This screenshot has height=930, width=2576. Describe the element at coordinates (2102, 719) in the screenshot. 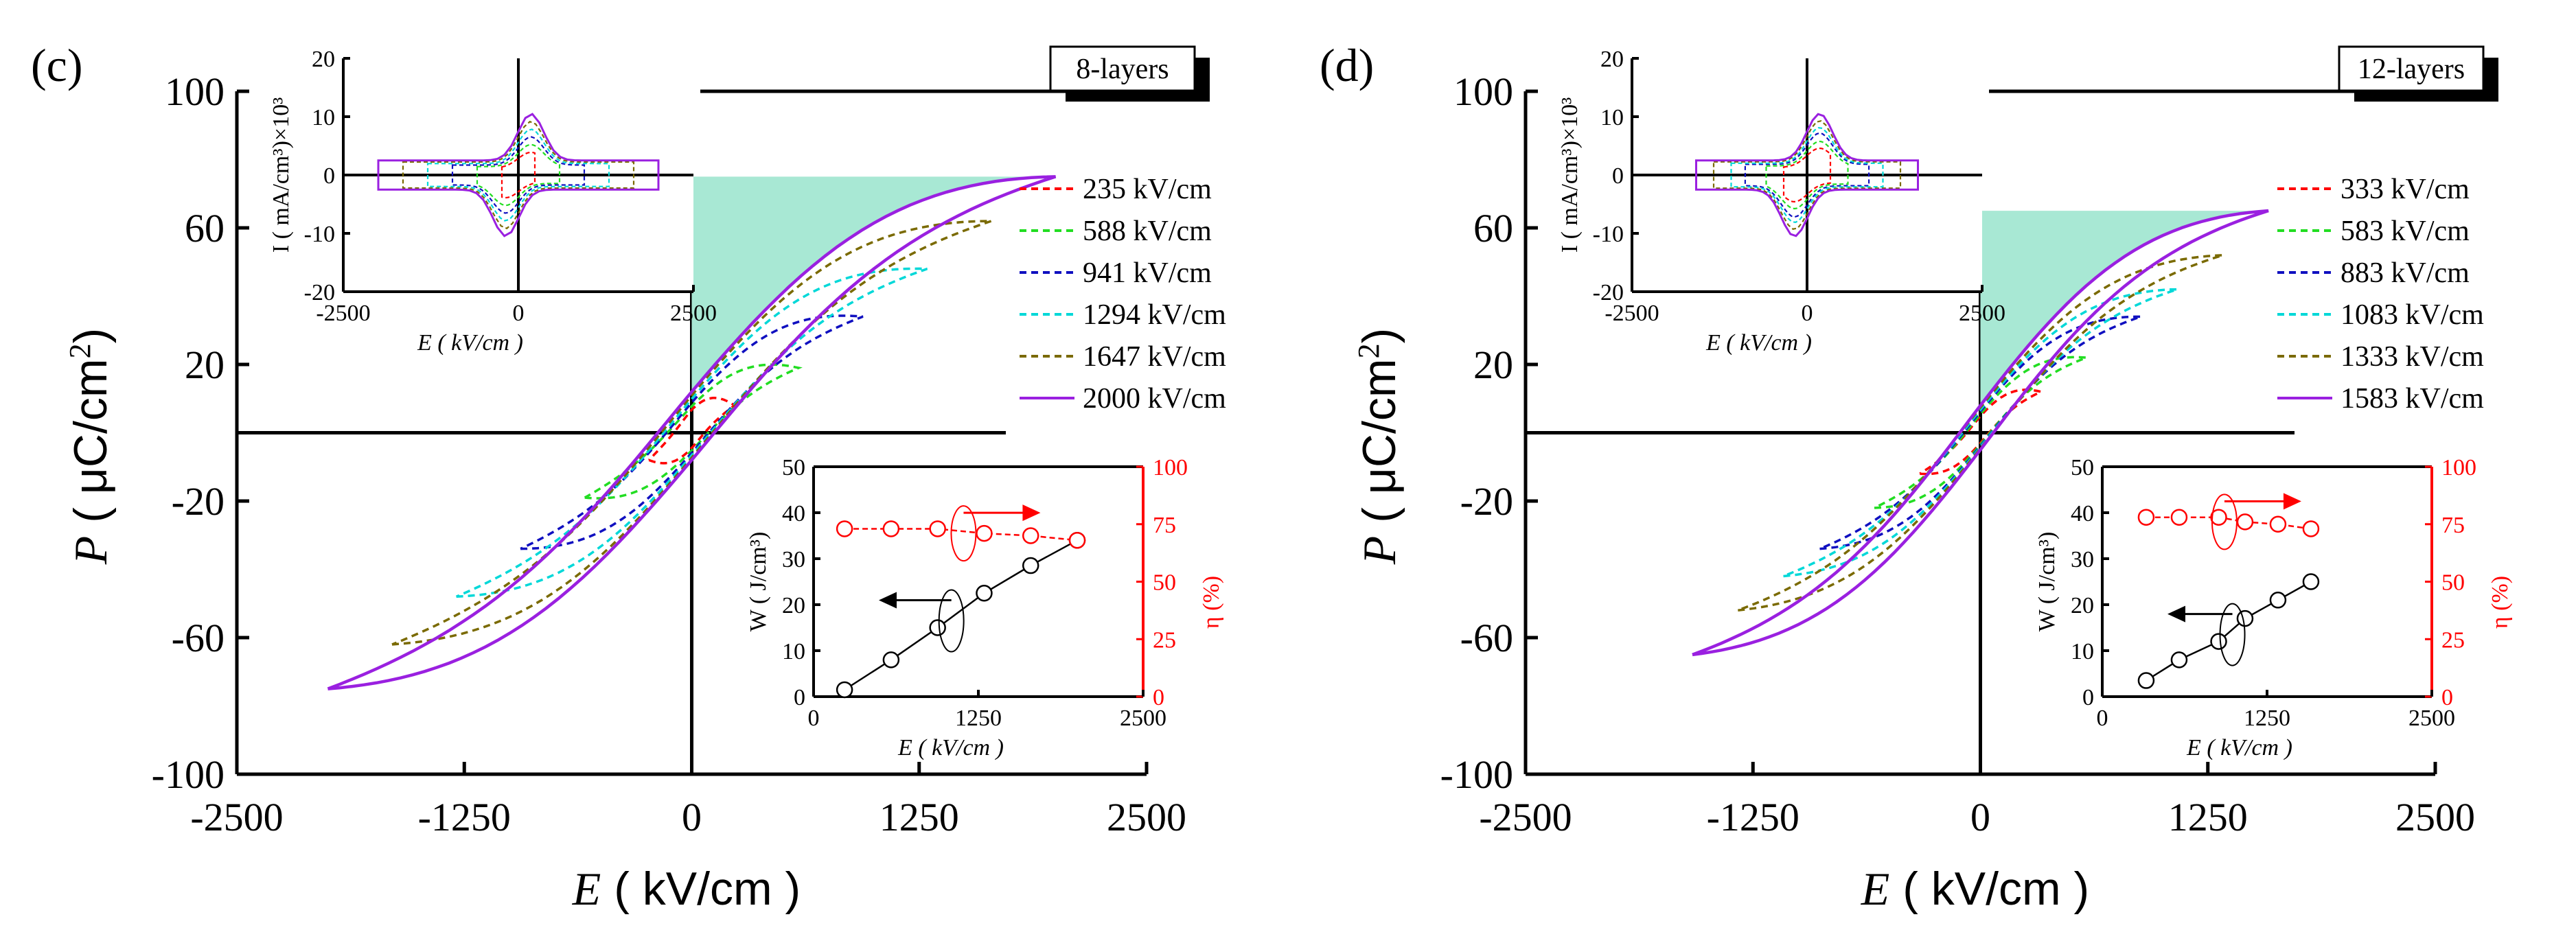

I see `w-x-tick-label: 0` at that location.